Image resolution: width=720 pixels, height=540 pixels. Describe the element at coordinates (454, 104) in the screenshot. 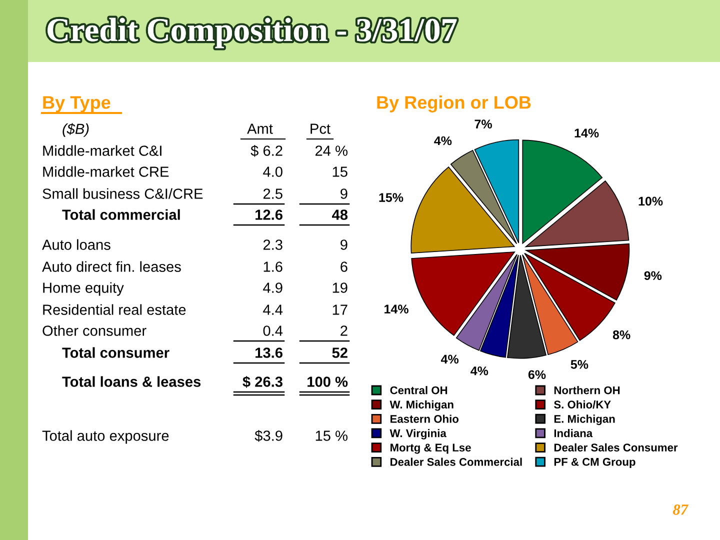

I see `chart-title: By Region or LOB` at that location.